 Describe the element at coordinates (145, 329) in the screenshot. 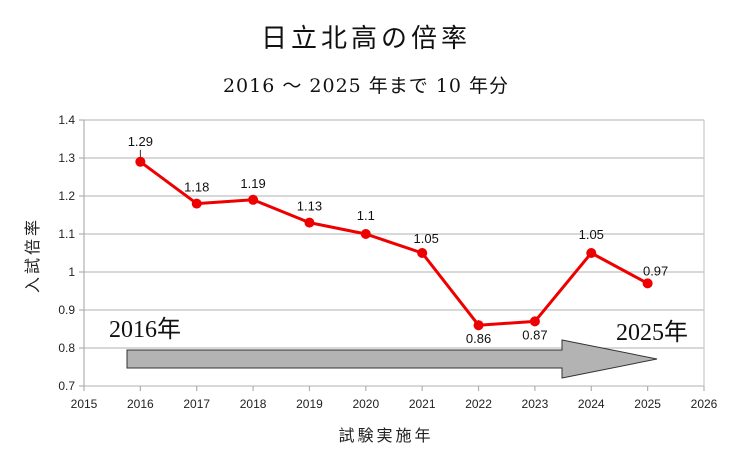

I see `start-year-label: 2016年` at that location.